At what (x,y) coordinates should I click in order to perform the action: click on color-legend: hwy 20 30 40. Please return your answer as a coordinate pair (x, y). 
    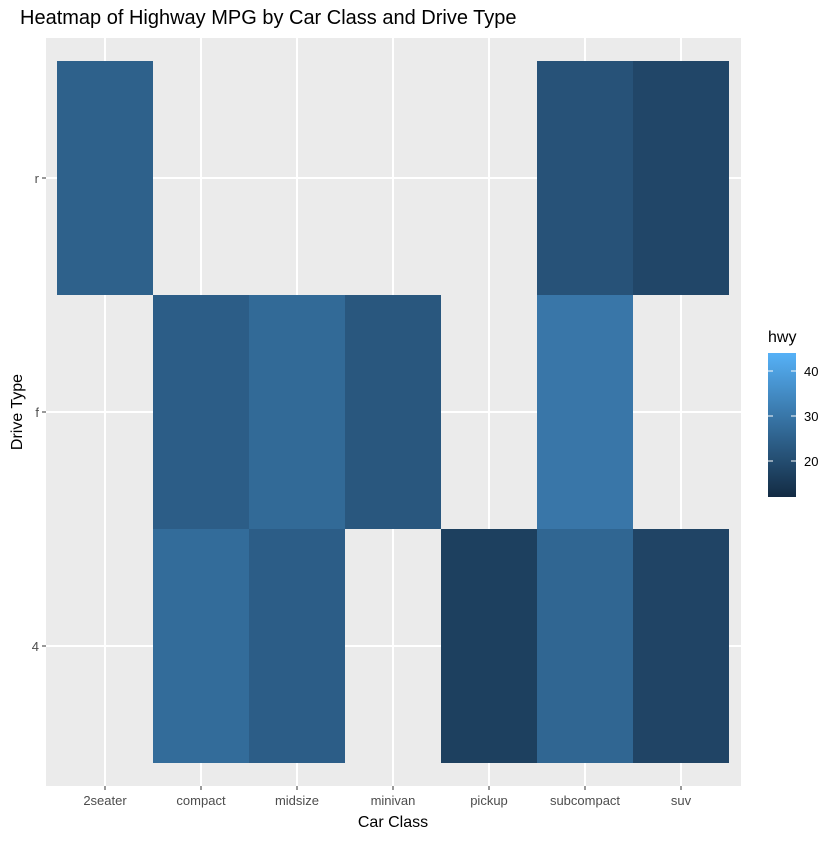
    Looking at the image, I should click on (793, 413).